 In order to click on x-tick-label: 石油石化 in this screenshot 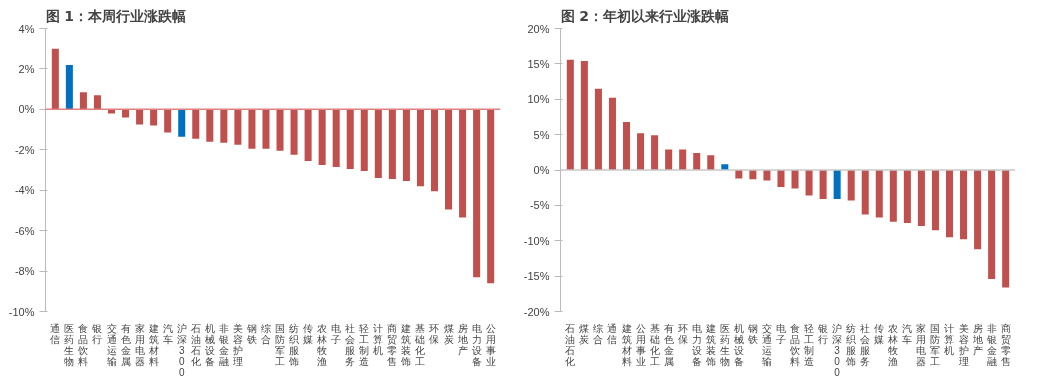, I will do `click(195, 344)`.